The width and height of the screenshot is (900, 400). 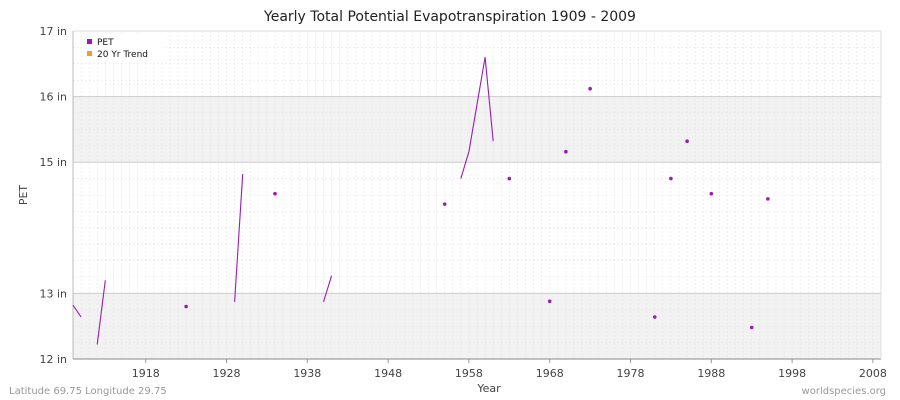 What do you see at coordinates (53, 162) in the screenshot?
I see `y-tick-label: 15 in` at bounding box center [53, 162].